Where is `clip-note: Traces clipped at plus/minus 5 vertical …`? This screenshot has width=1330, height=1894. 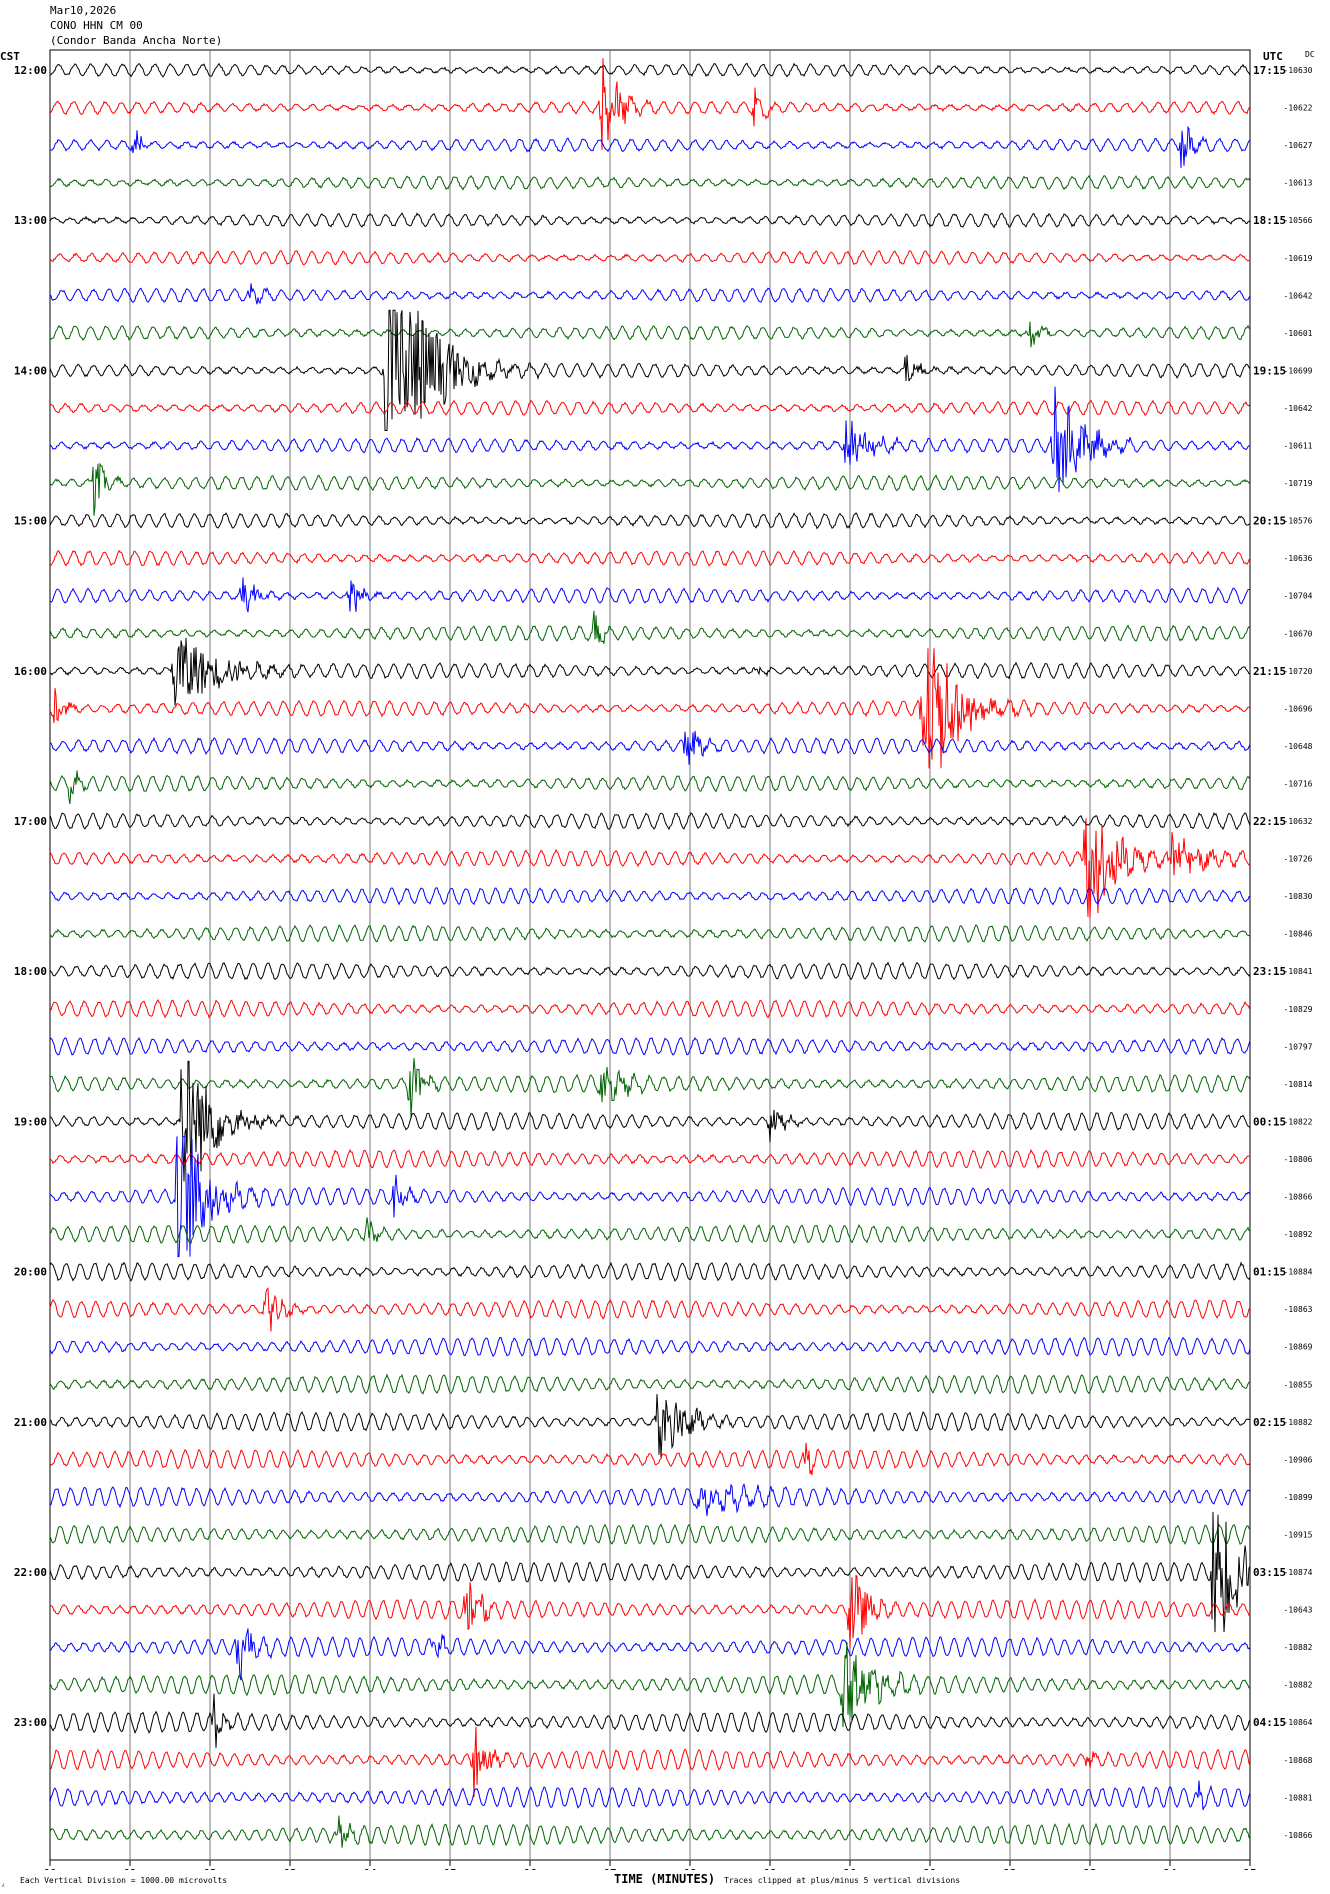
clip-note: Traces clipped at plus/minus 5 vertical … is located at coordinates (842, 1880).